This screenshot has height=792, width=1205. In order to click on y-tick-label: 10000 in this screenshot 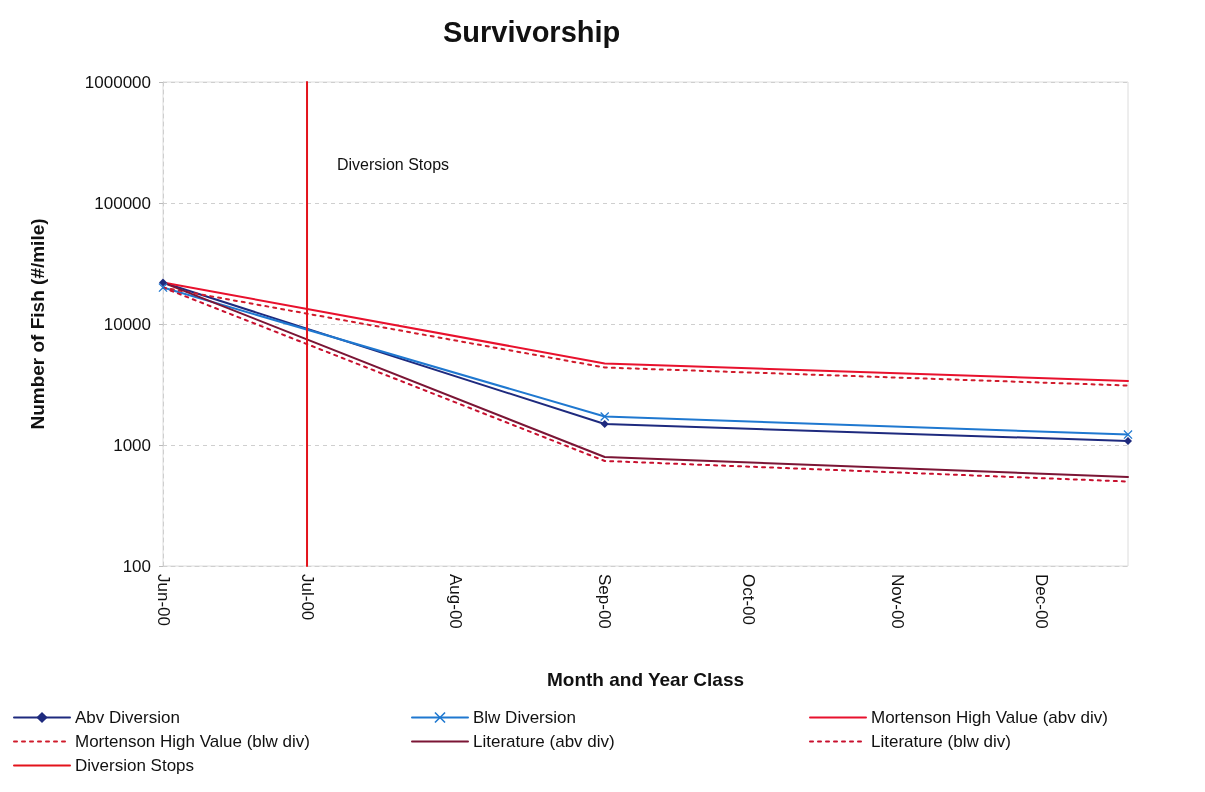, I will do `click(127, 324)`.